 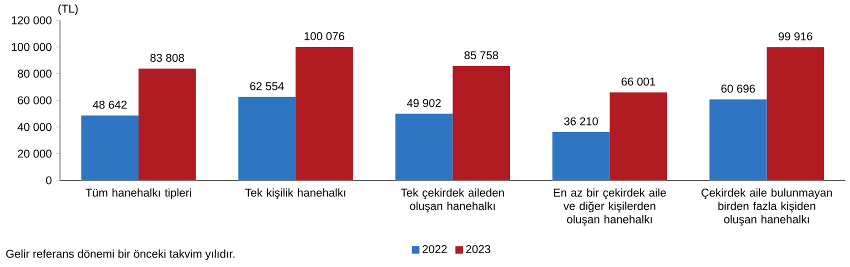 I want to click on data-label: 83 808, so click(x=167, y=58).